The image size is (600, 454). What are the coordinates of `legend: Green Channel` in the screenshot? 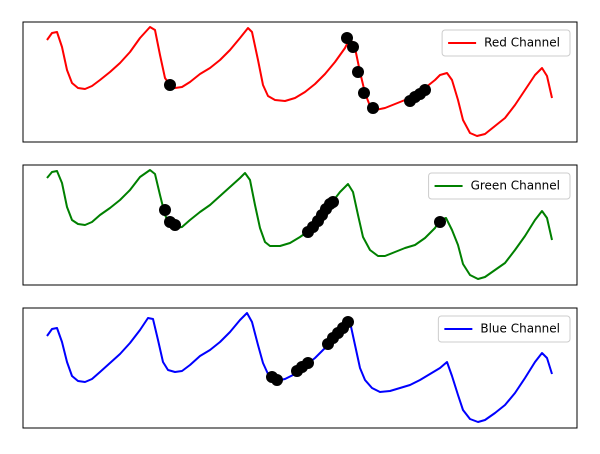 It's located at (499, 186).